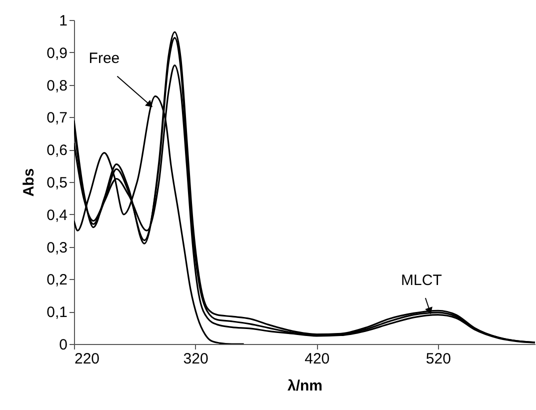 The width and height of the screenshot is (536, 410). Describe the element at coordinates (63, 21) in the screenshot. I see `y-tick-label: 1` at that location.